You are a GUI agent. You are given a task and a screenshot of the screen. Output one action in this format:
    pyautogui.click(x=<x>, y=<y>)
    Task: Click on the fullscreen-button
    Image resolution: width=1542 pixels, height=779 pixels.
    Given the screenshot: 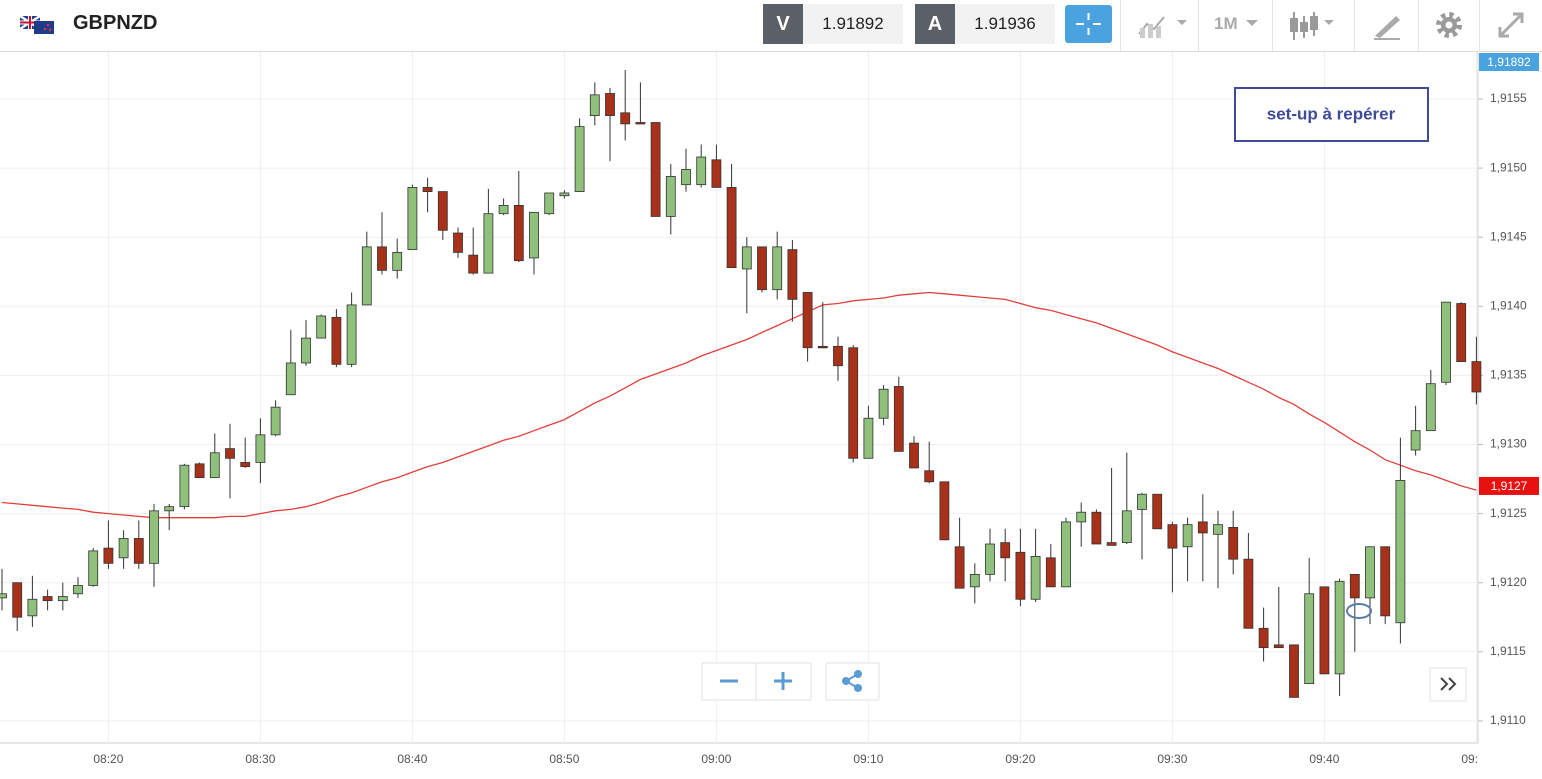 What is the action you would take?
    pyautogui.click(x=1511, y=25)
    